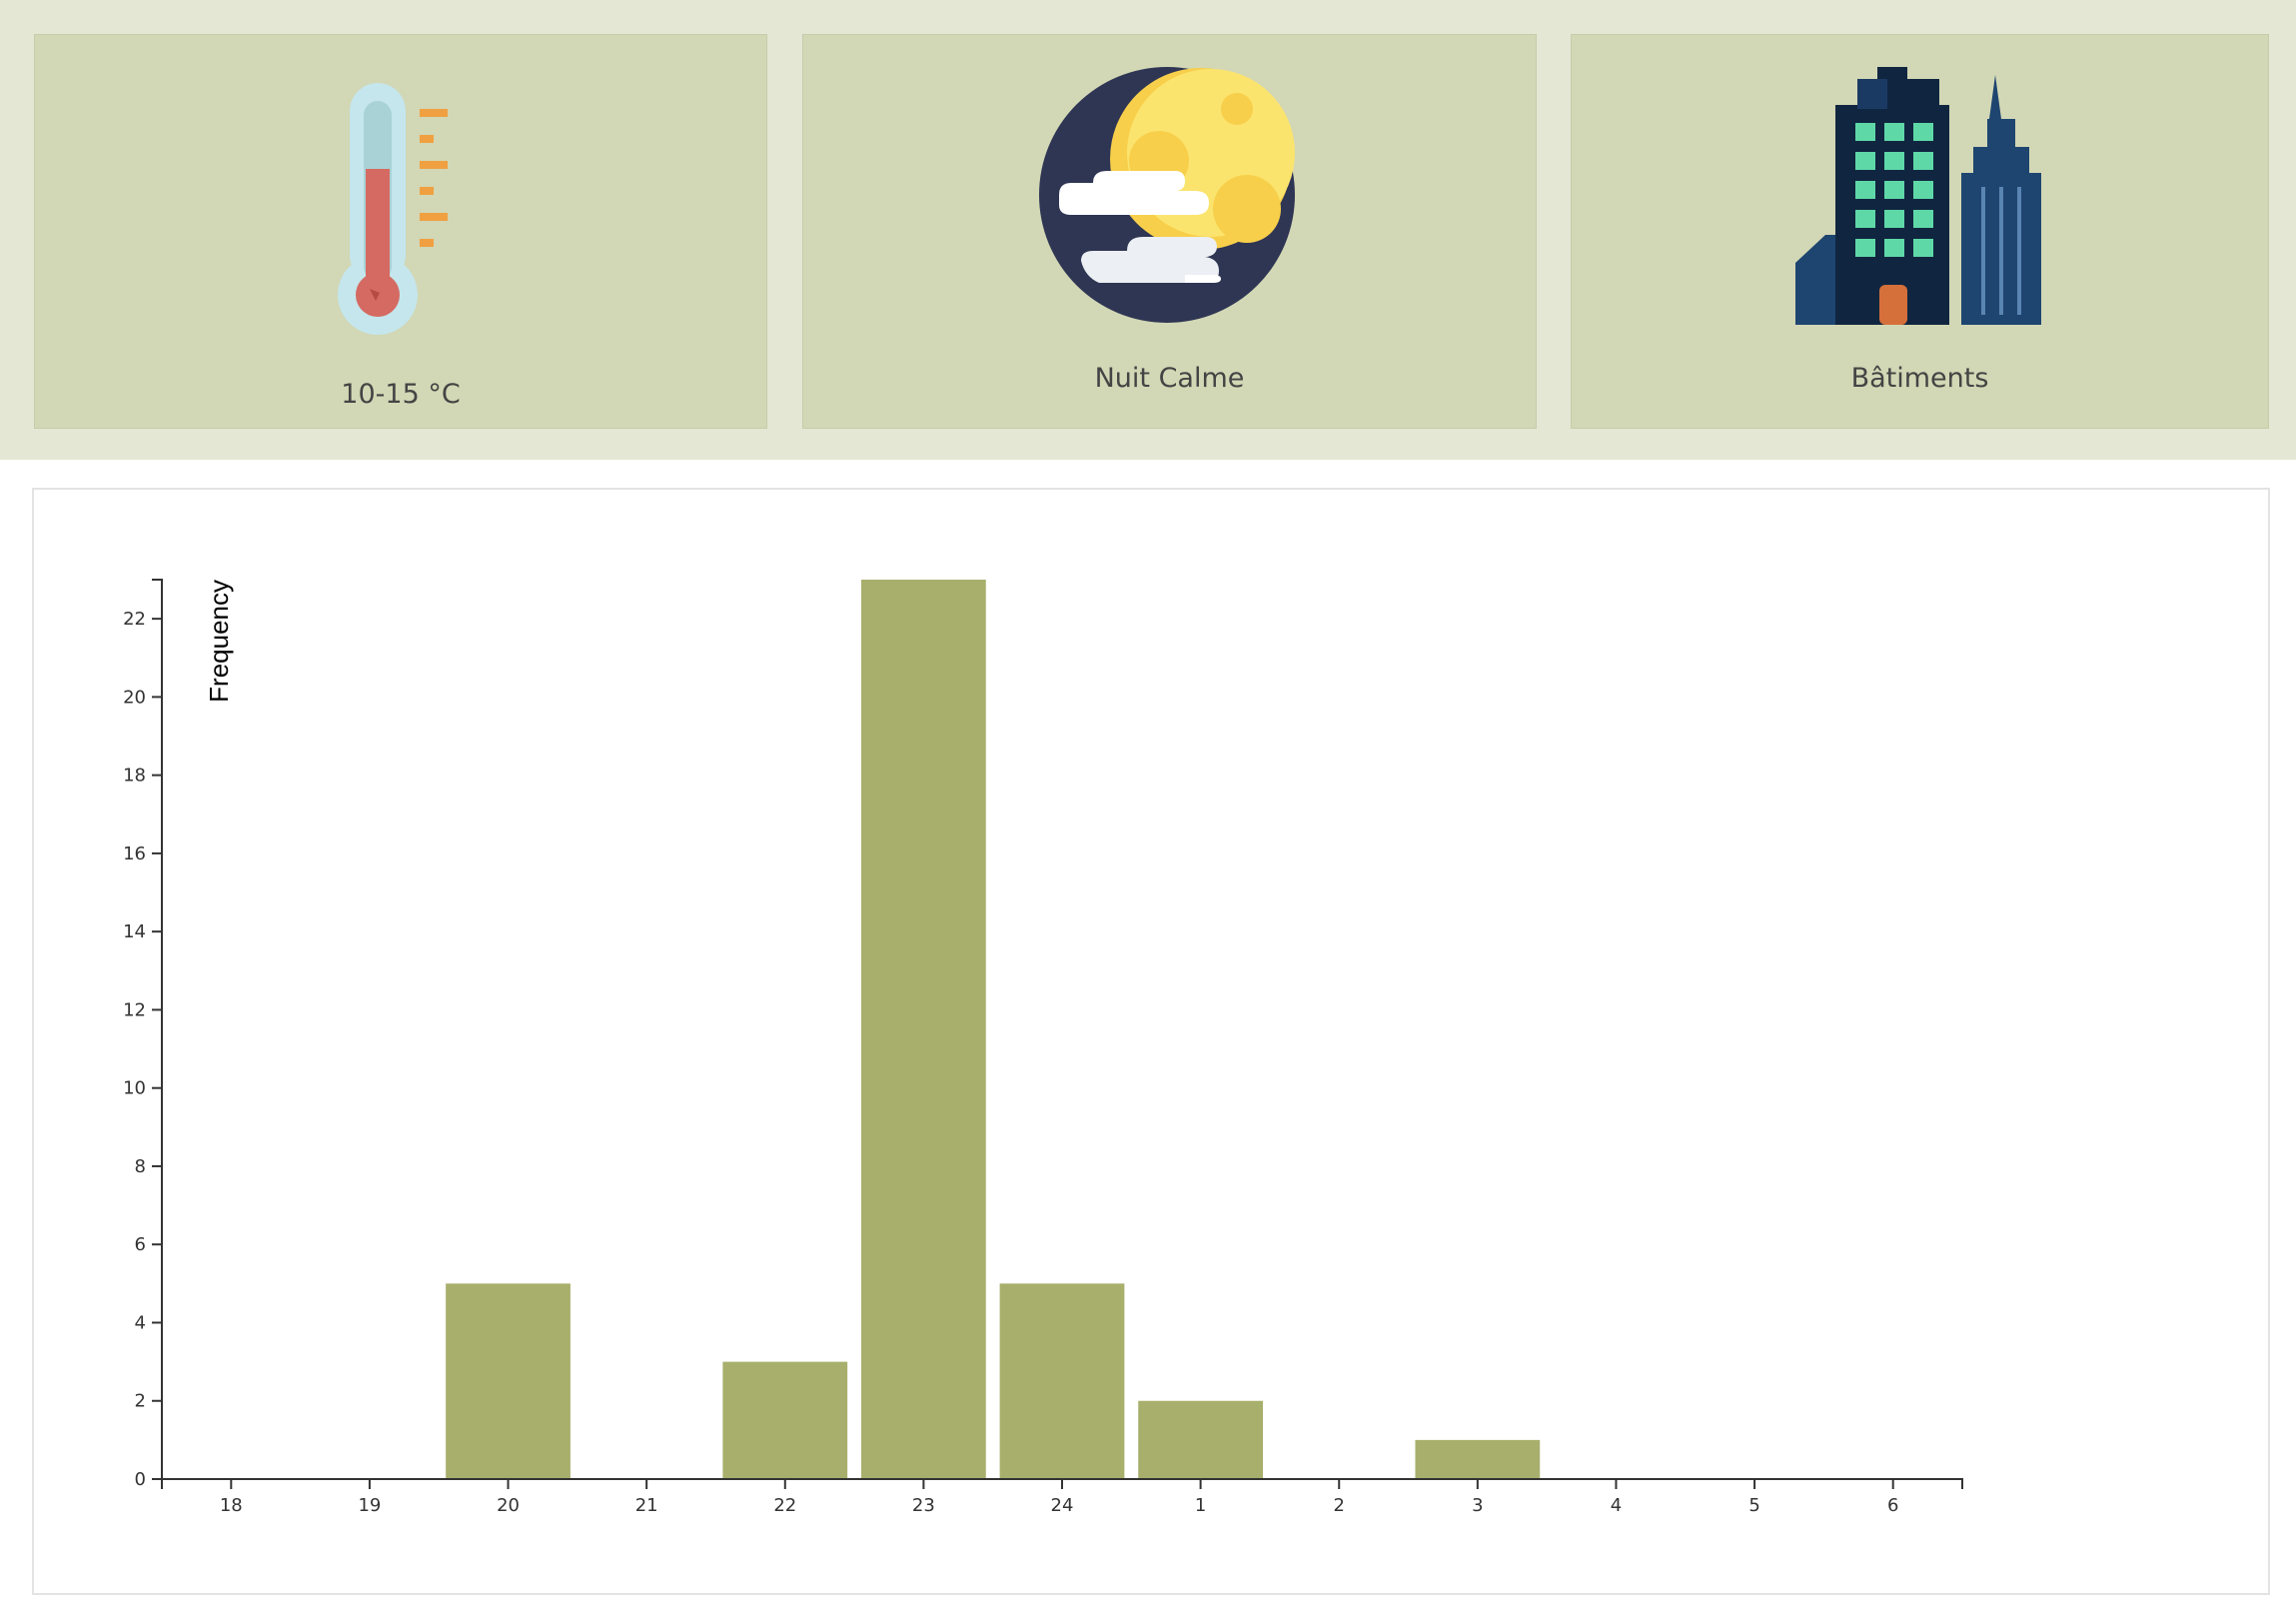 Image resolution: width=2296 pixels, height=1619 pixels. Describe the element at coordinates (134, 776) in the screenshot. I see `y-tick-label-18: 18` at that location.